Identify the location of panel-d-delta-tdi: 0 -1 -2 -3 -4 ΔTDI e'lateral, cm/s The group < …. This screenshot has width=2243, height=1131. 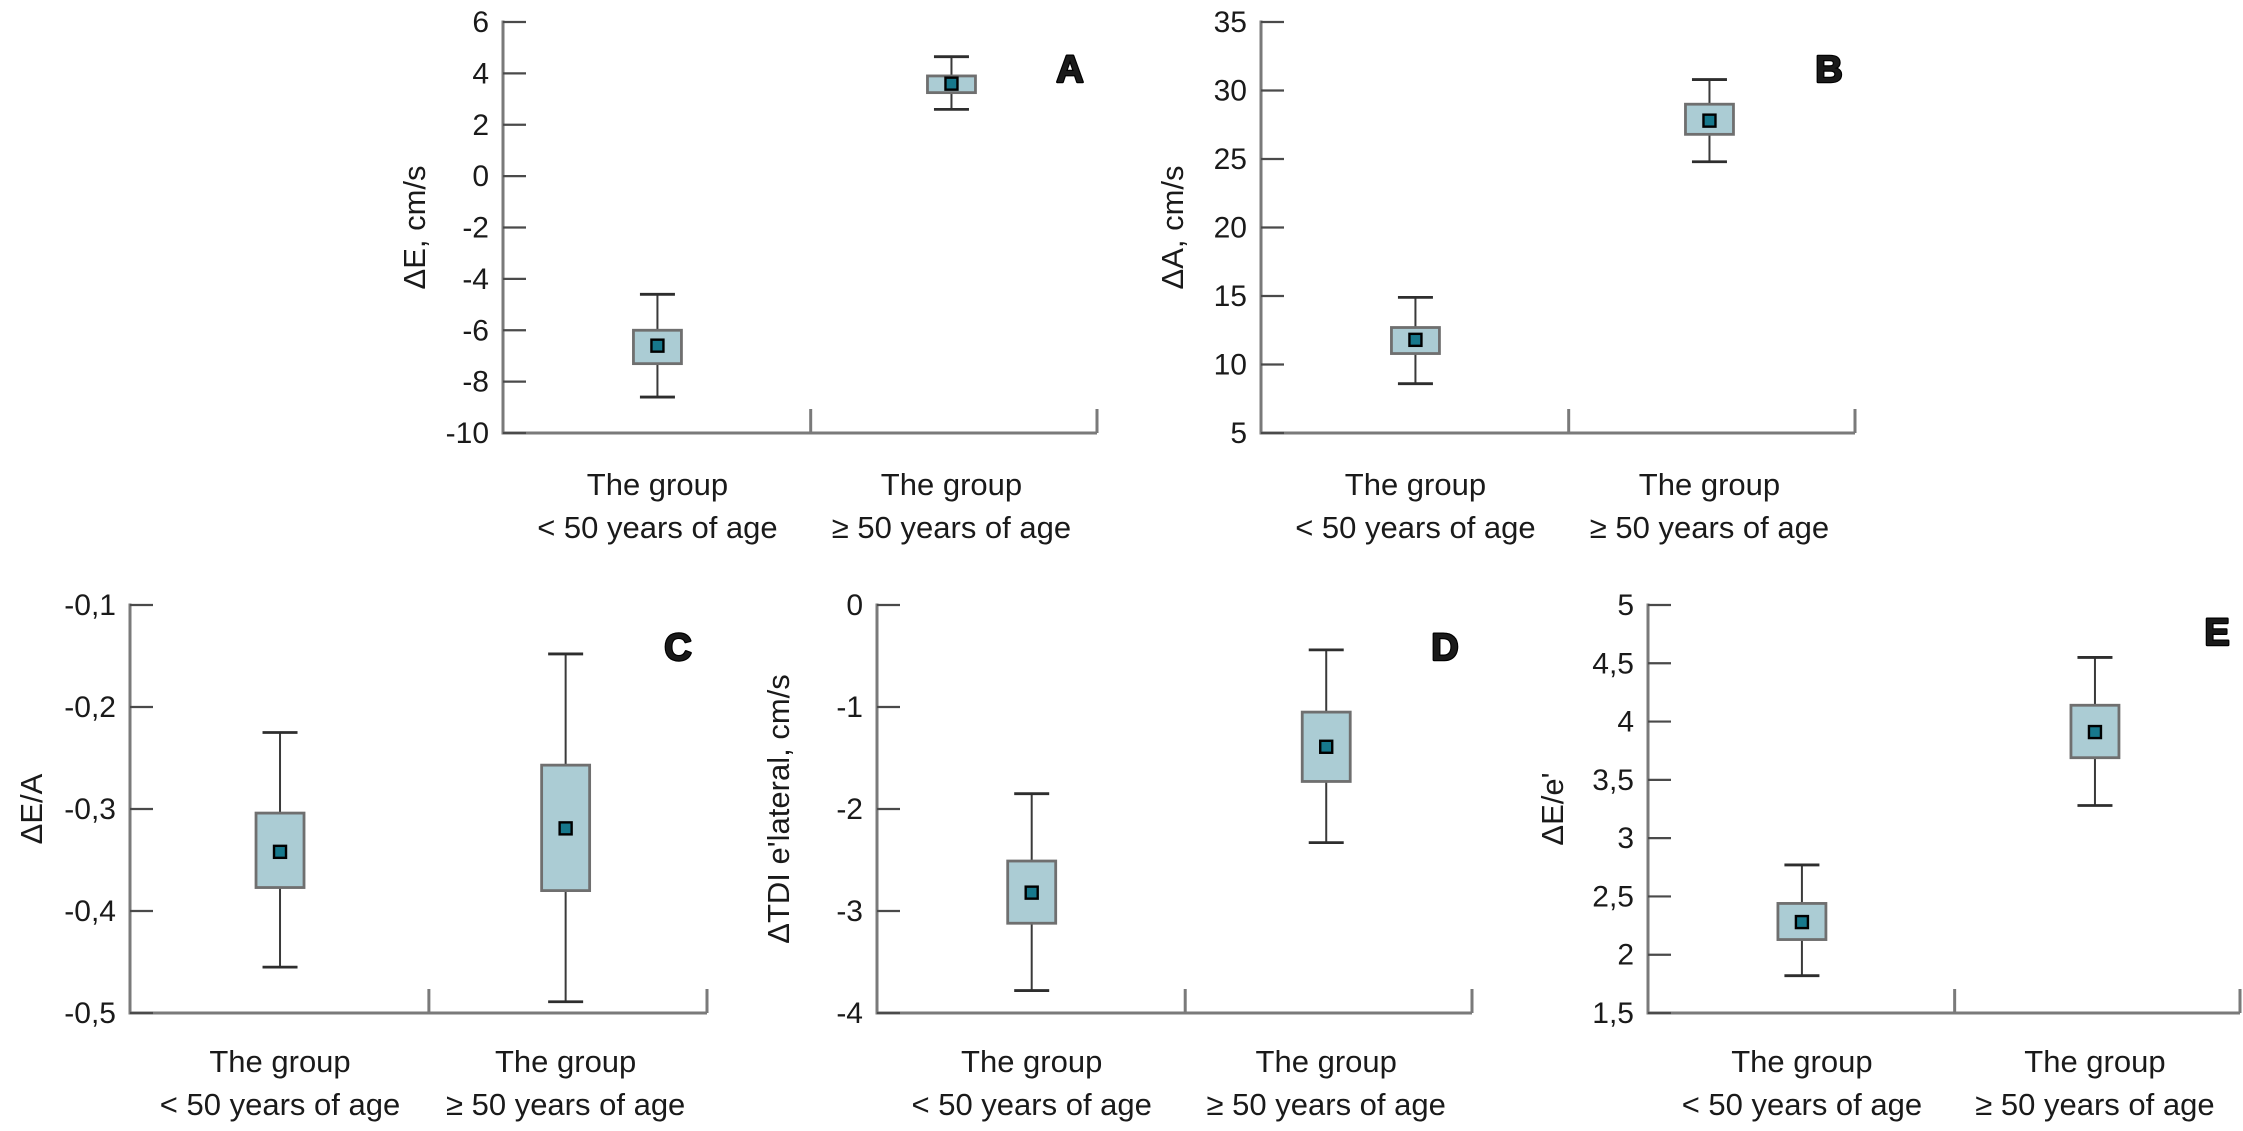
(1117, 855).